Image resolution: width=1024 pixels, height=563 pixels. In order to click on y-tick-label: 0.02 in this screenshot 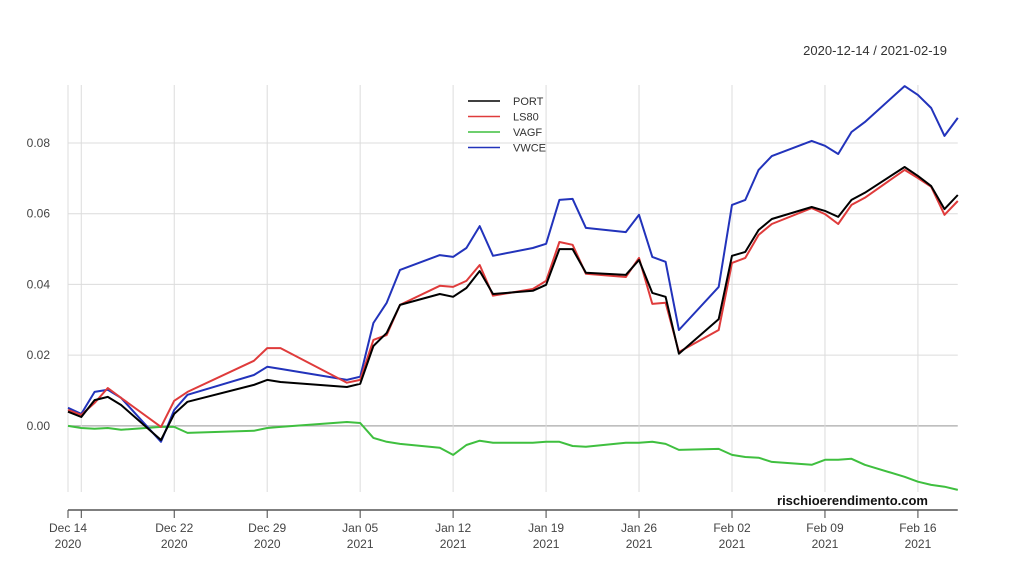, I will do `click(39, 355)`.